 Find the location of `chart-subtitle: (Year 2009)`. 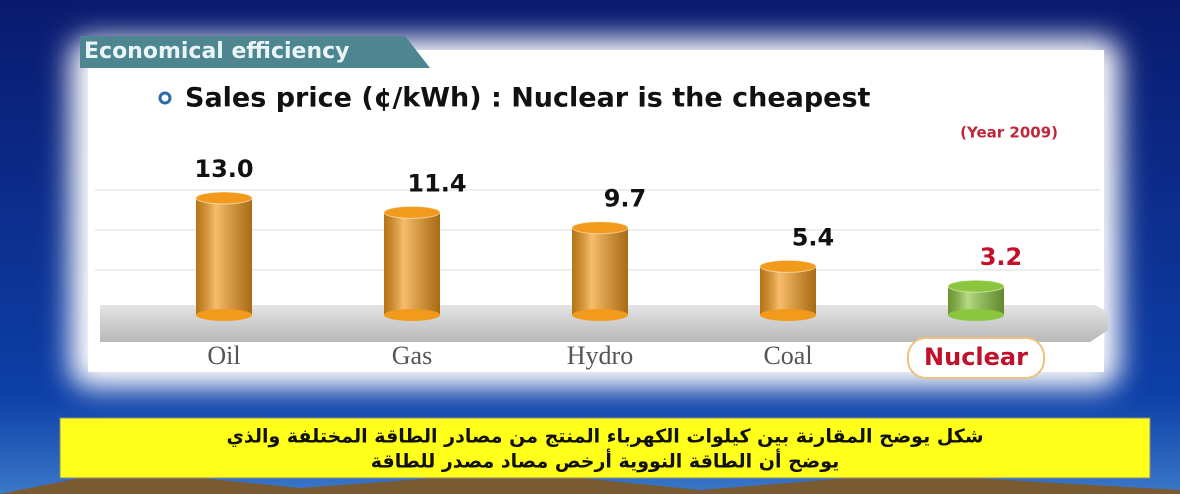

chart-subtitle: (Year 2009) is located at coordinates (1009, 133).